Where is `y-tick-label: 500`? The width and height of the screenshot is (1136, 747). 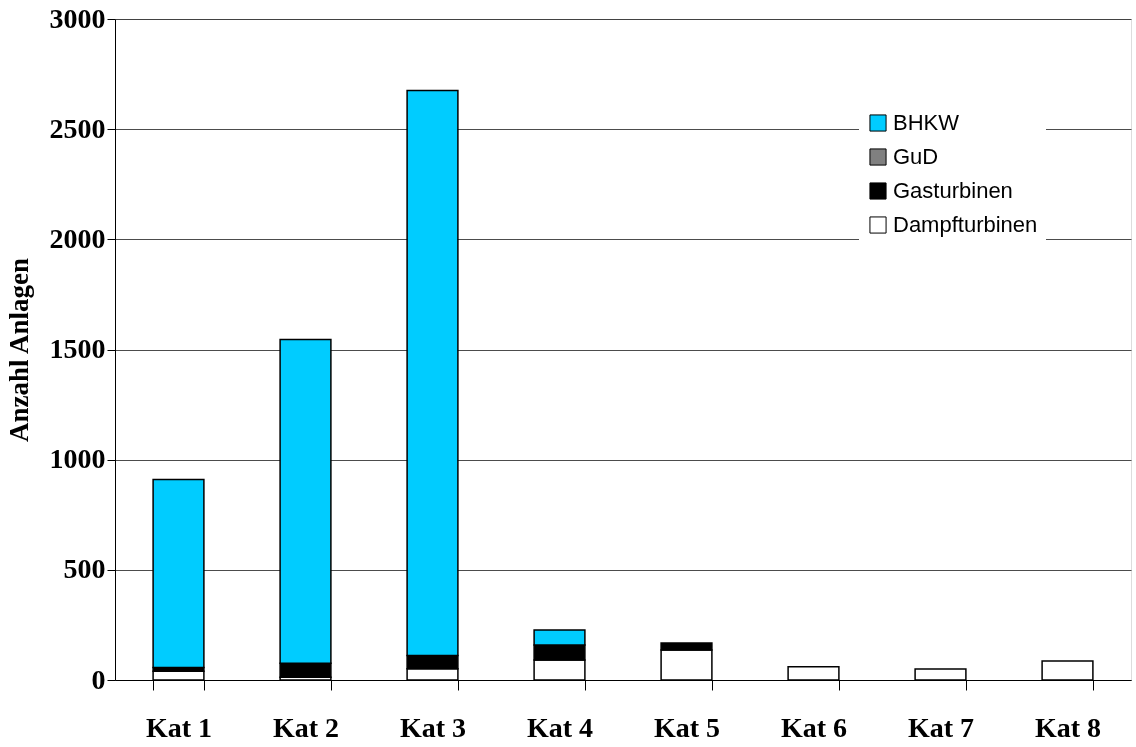
y-tick-label: 500 is located at coordinates (84, 569).